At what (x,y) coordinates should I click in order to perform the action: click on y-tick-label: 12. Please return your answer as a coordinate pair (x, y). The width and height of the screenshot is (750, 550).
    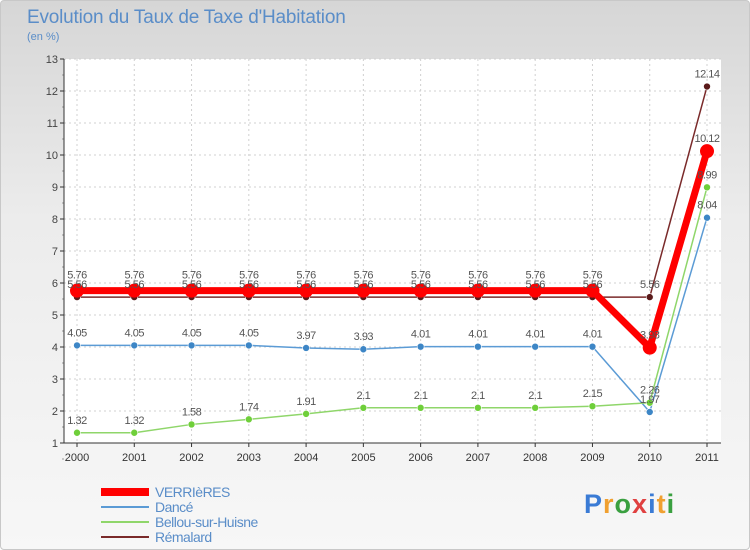
    Looking at the image, I should click on (52, 92).